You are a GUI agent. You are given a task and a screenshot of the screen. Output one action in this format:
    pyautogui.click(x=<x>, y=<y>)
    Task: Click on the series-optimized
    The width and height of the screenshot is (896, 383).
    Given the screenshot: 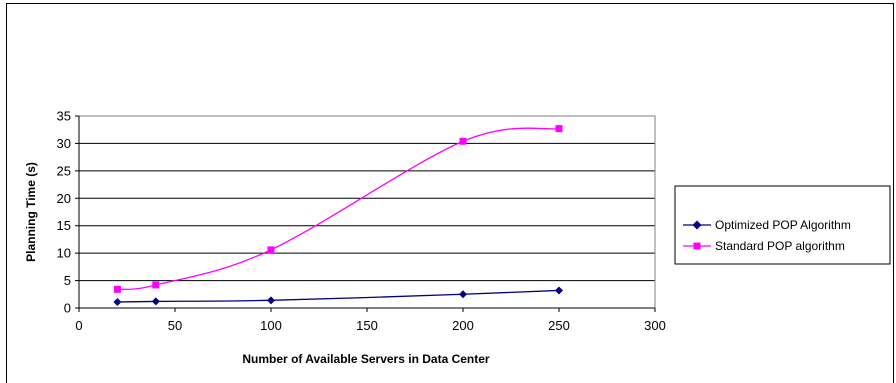 What is the action you would take?
    pyautogui.click(x=338, y=296)
    